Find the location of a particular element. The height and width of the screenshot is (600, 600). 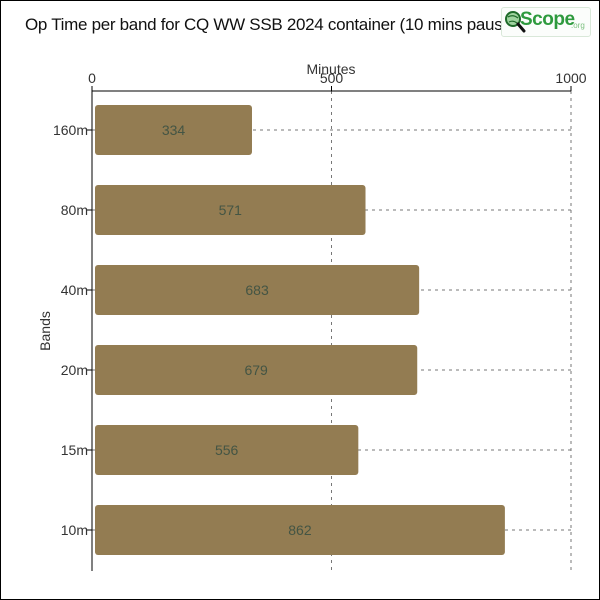

bar-value-label: 862 is located at coordinates (300, 530).